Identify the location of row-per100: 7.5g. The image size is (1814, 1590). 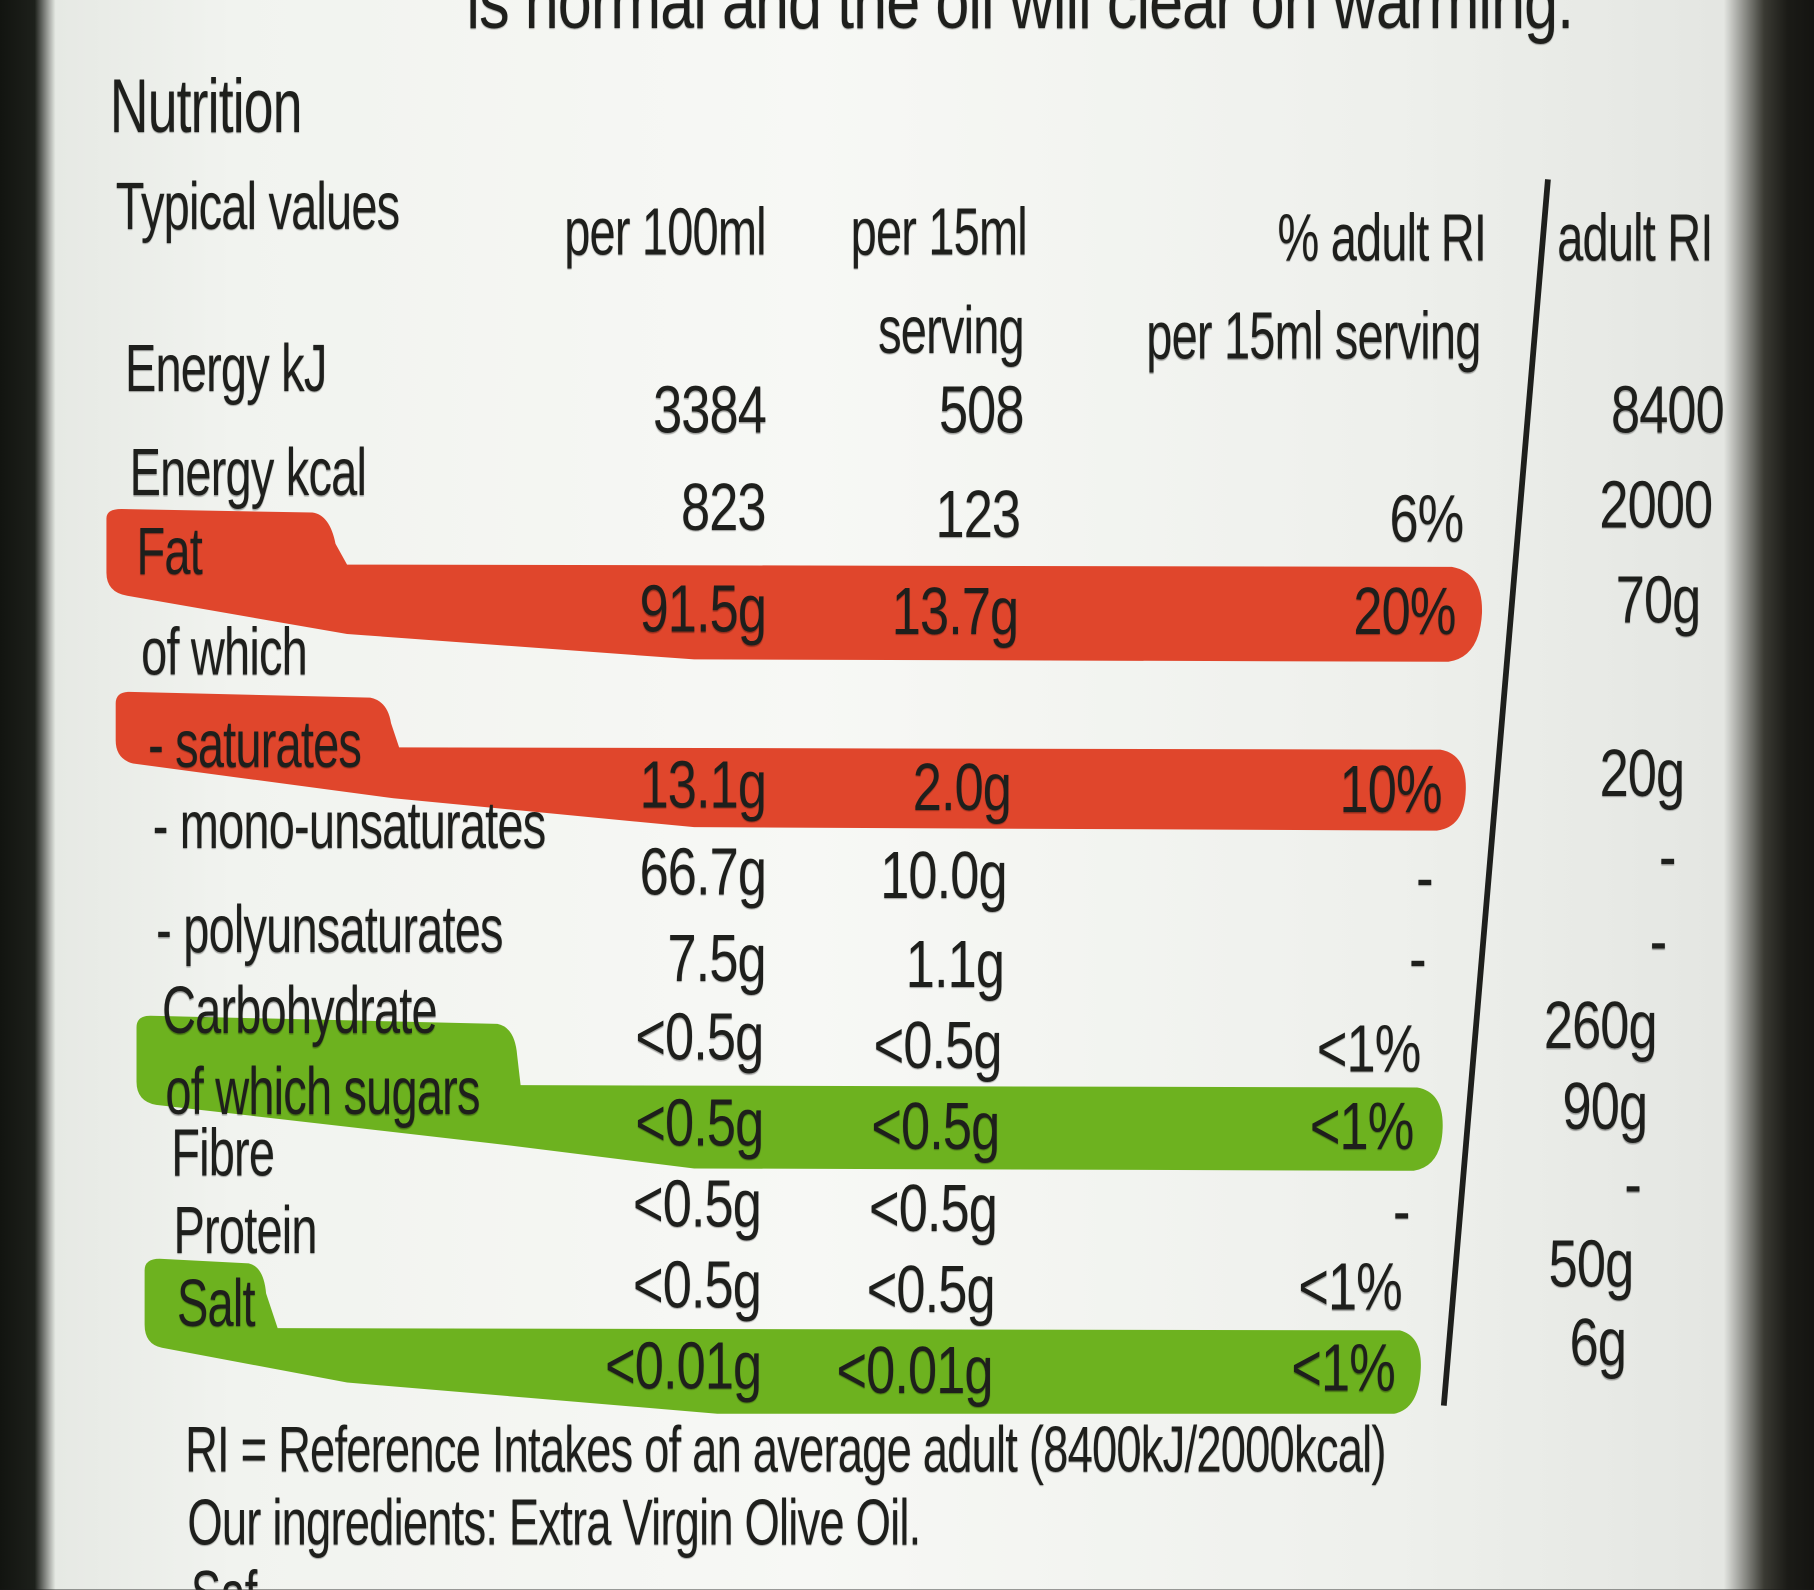
(717, 958).